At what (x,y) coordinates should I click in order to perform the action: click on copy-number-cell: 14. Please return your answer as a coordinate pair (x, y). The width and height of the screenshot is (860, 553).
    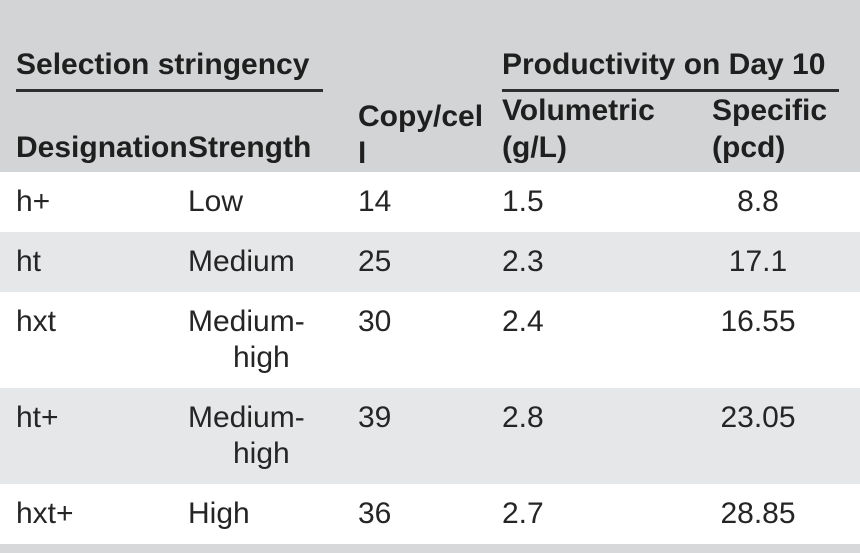
    Looking at the image, I should click on (375, 201).